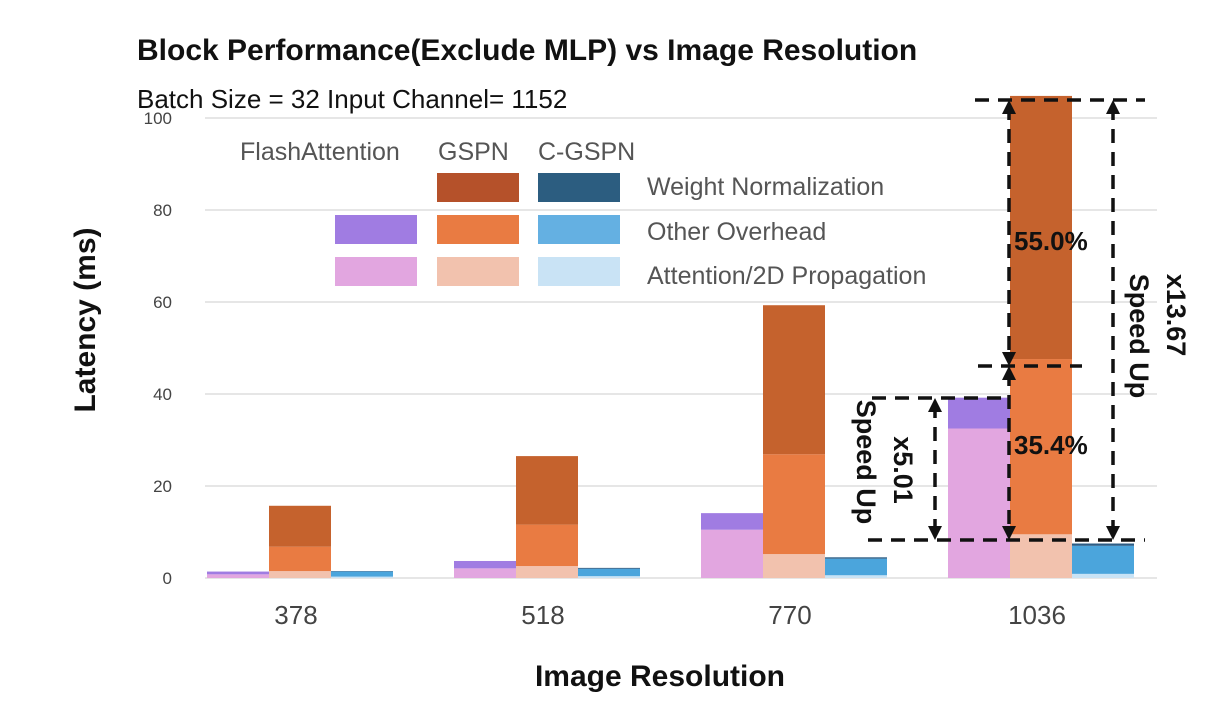 The width and height of the screenshot is (1220, 703). Describe the element at coordinates (158, 348) in the screenshot. I see `y-tick-labels: 0 20 40 60 80 100` at that location.